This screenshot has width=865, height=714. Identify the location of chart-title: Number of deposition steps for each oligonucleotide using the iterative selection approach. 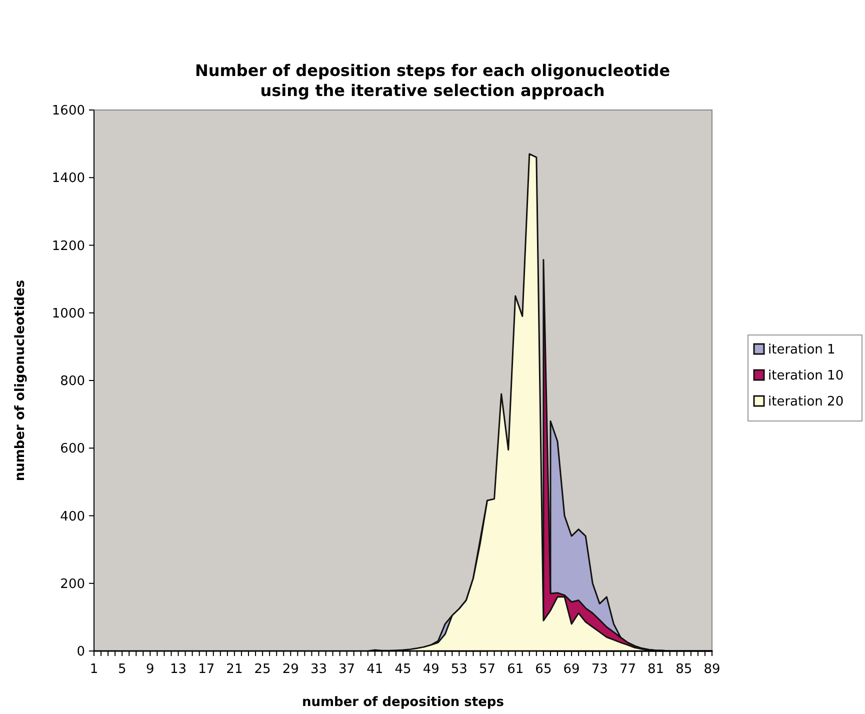
(432, 80).